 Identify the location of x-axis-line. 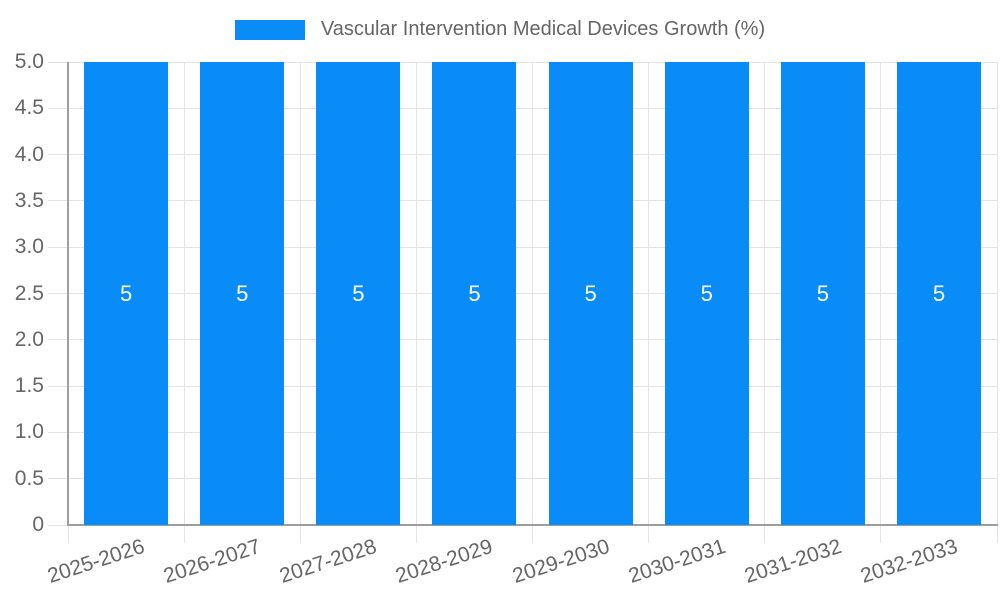
(532, 525).